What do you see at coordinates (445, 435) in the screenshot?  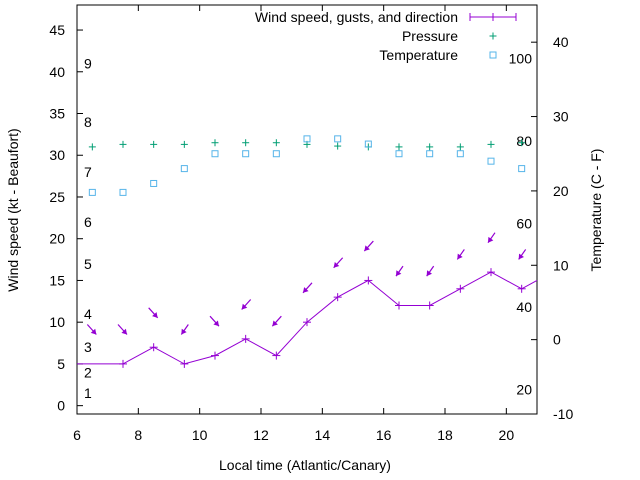 I see `x-tick-label: 18` at bounding box center [445, 435].